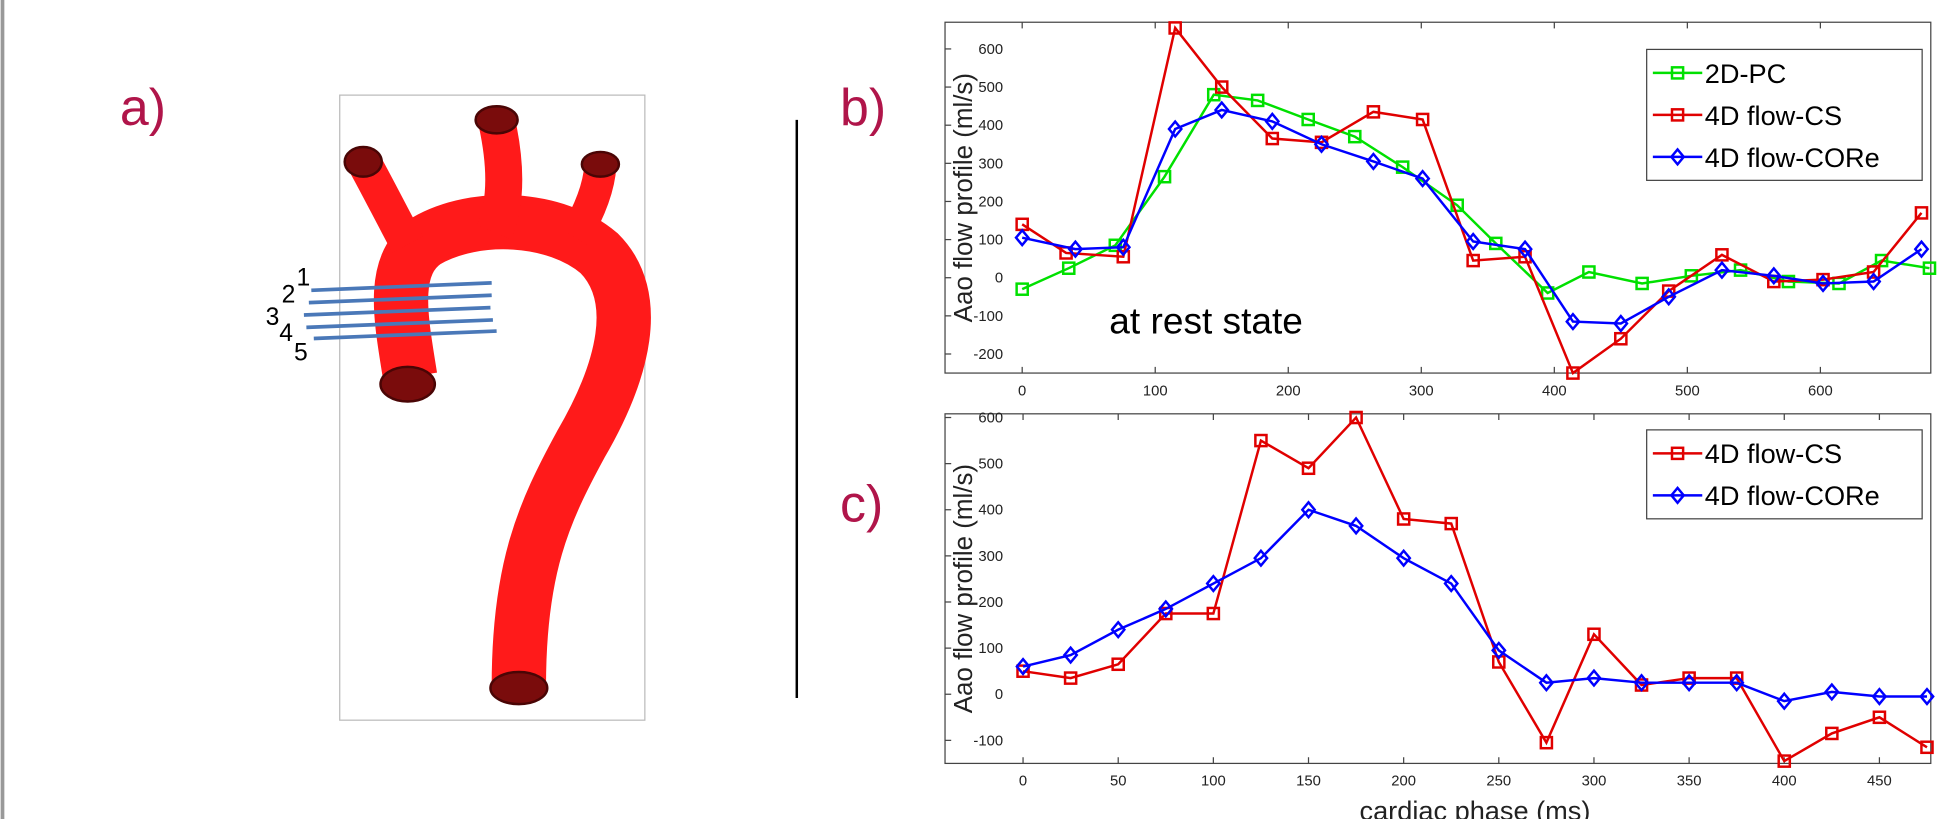  Describe the element at coordinates (512, 440) in the screenshot. I see `aorta-body` at that location.